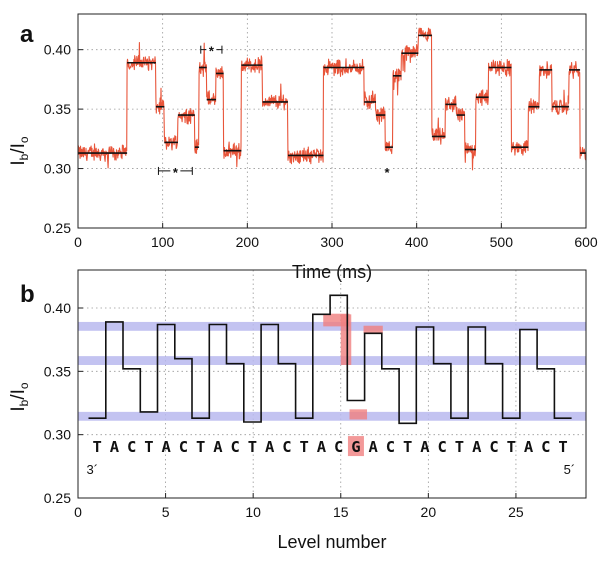 The width and height of the screenshot is (615, 561). I want to click on x-tick-label: 200, so click(248, 242).